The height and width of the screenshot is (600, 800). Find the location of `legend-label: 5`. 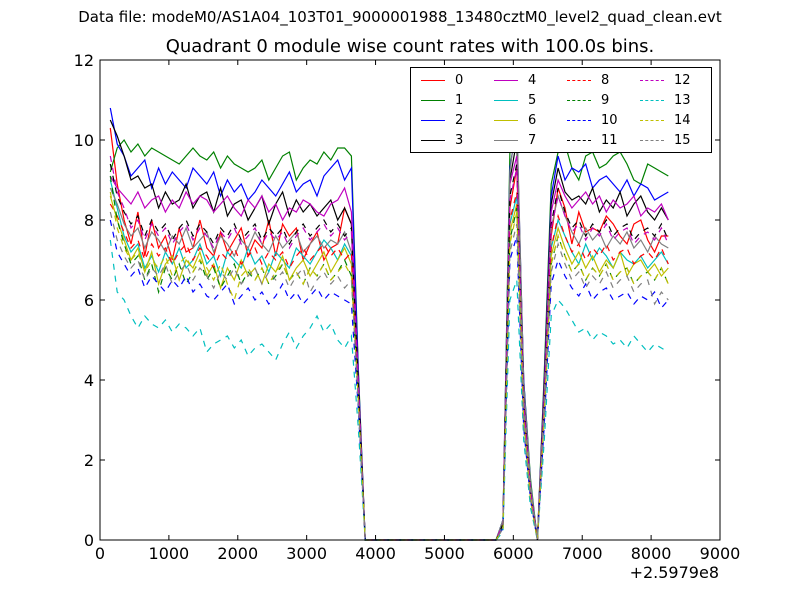

legend-label: 5 is located at coordinates (532, 100).